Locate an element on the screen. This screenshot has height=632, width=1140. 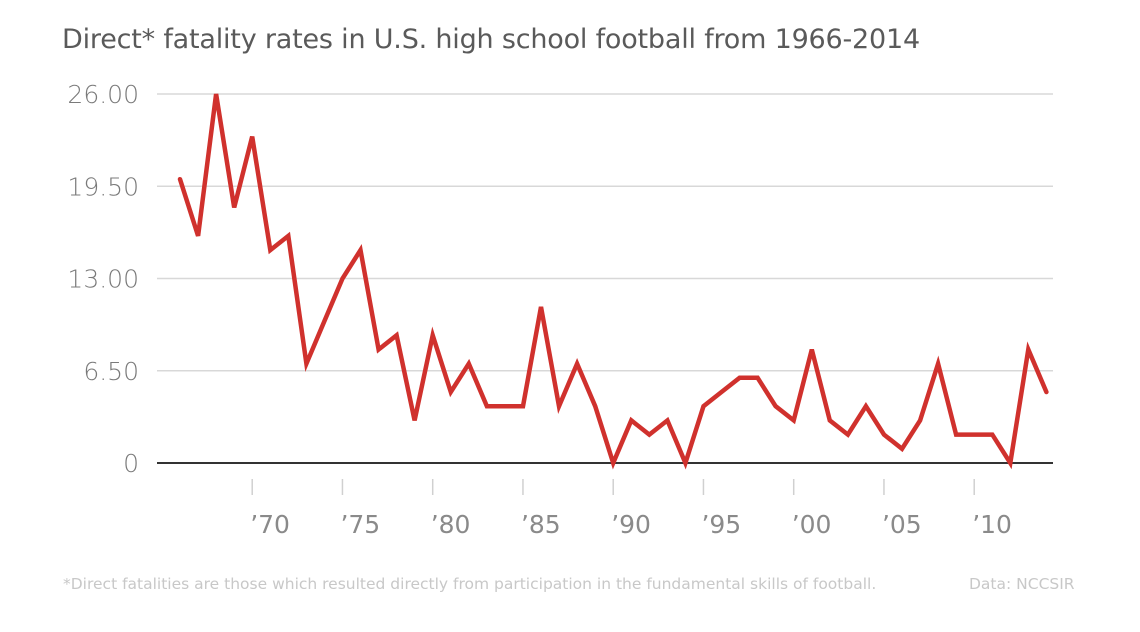
y-tick-label: 13.00 is located at coordinates (103, 279).